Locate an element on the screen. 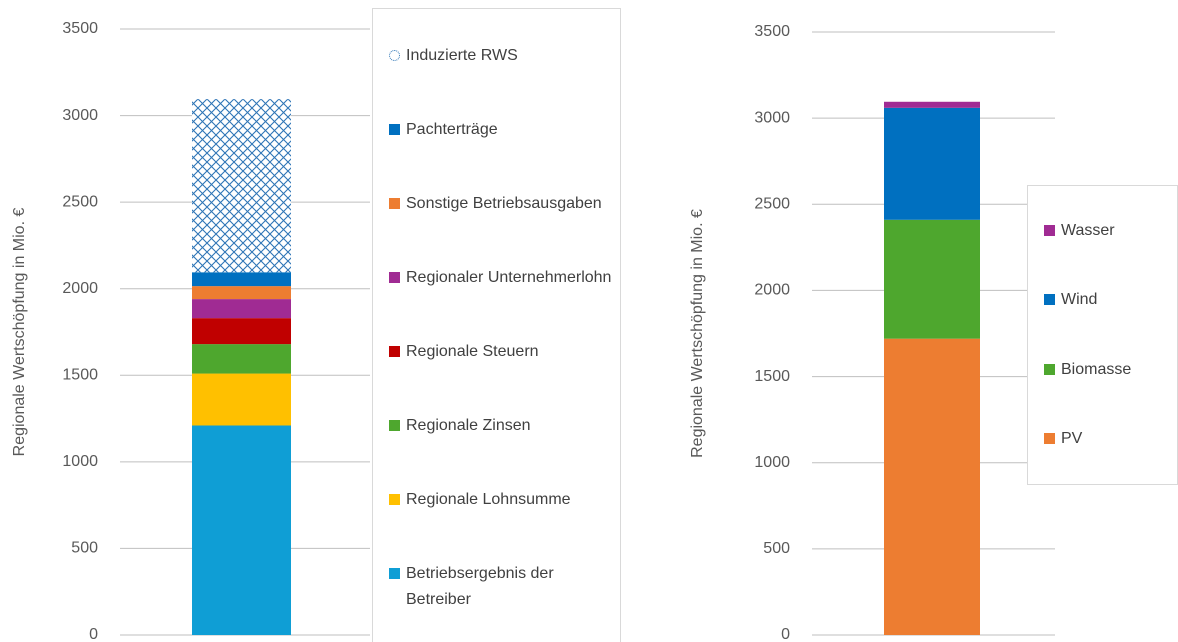 This screenshot has width=1178, height=642. legend-label: Sonstige Betriebsausgaben is located at coordinates (504, 203).